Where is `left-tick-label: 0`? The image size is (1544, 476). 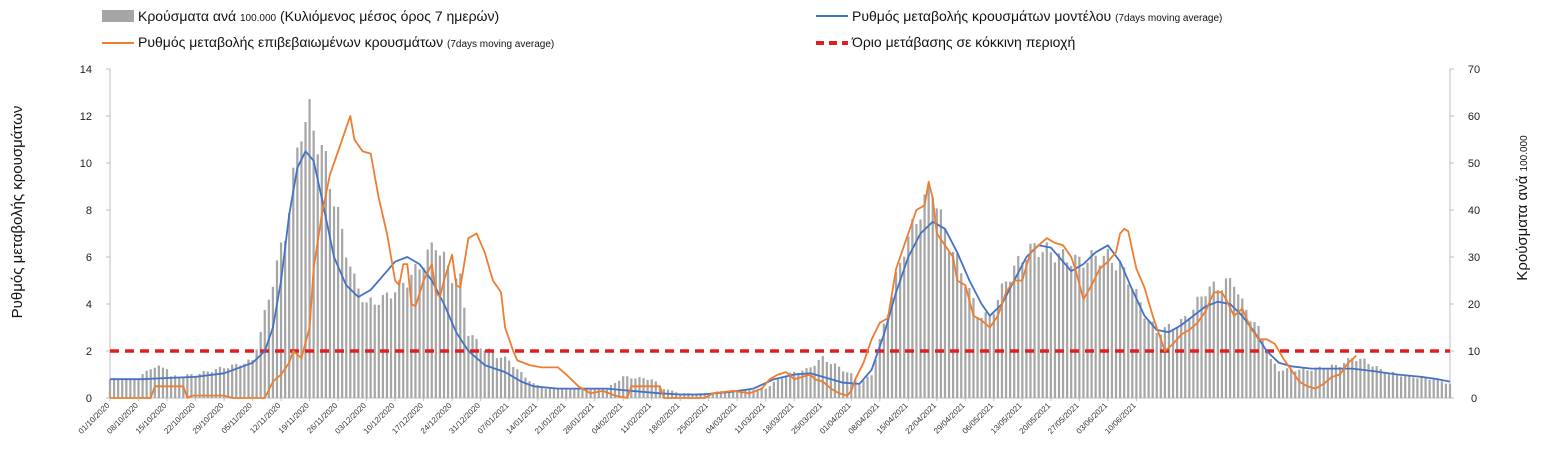 left-tick-label: 0 is located at coordinates (89, 399).